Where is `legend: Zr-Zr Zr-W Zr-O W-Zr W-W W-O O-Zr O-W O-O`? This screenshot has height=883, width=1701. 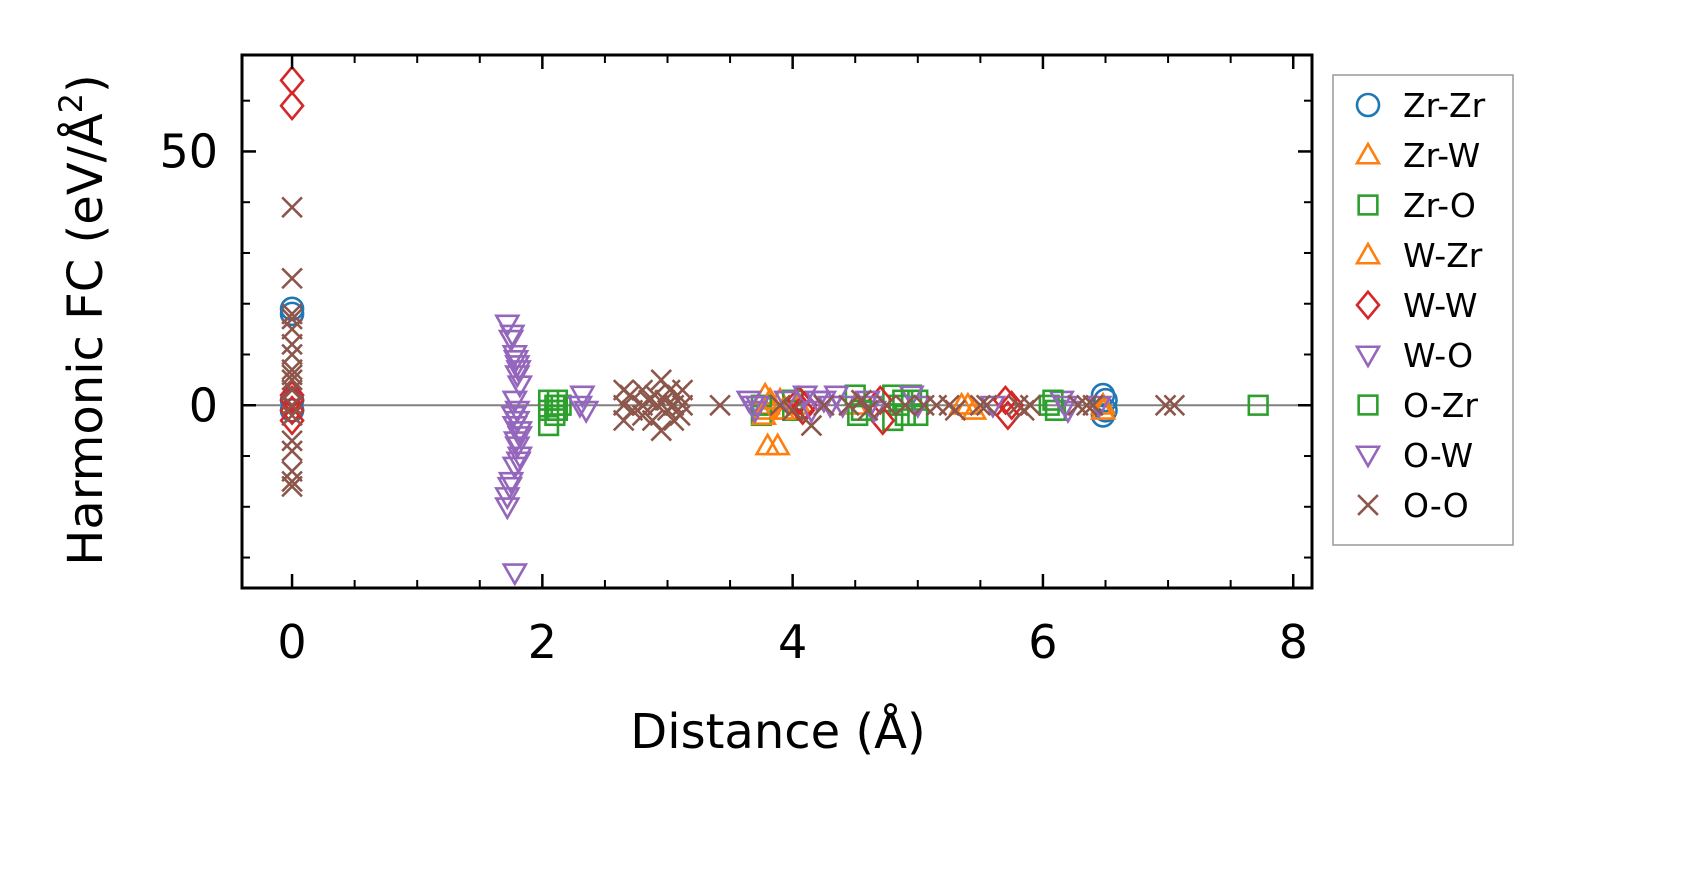
legend: Zr-Zr Zr-W Zr-O W-Zr W-W W-O O-Zr O-W O-O is located at coordinates (1423, 310).